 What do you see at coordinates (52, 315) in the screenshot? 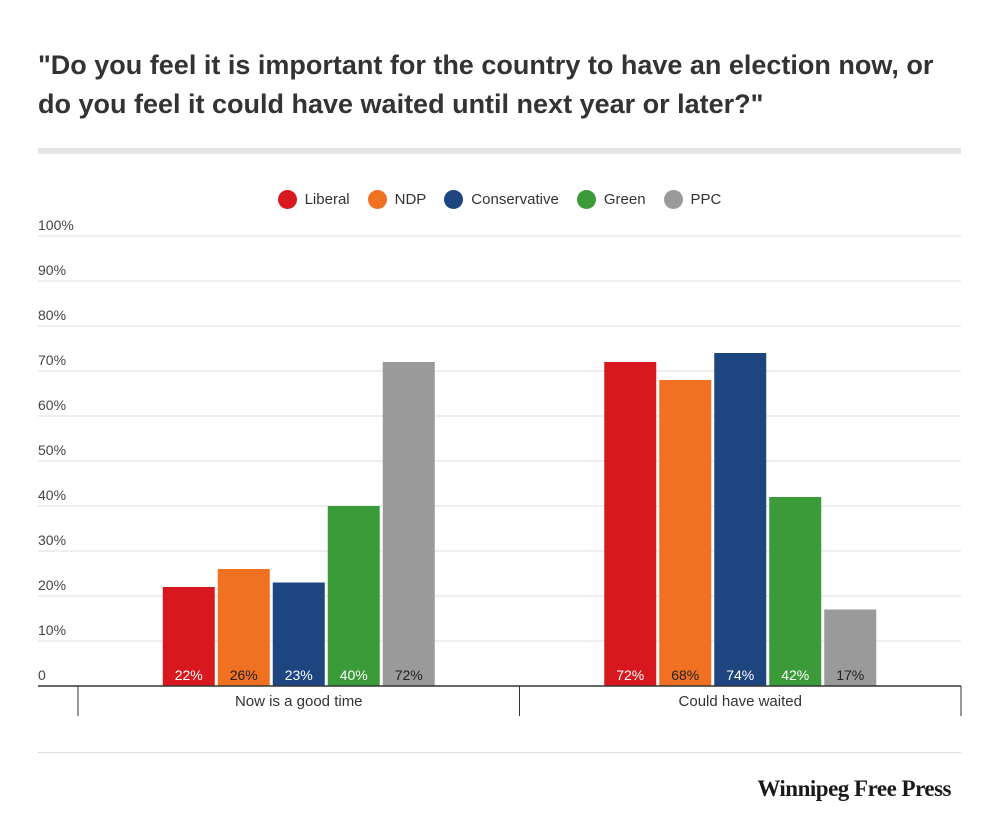
I see `y-tick-label: 80%` at bounding box center [52, 315].